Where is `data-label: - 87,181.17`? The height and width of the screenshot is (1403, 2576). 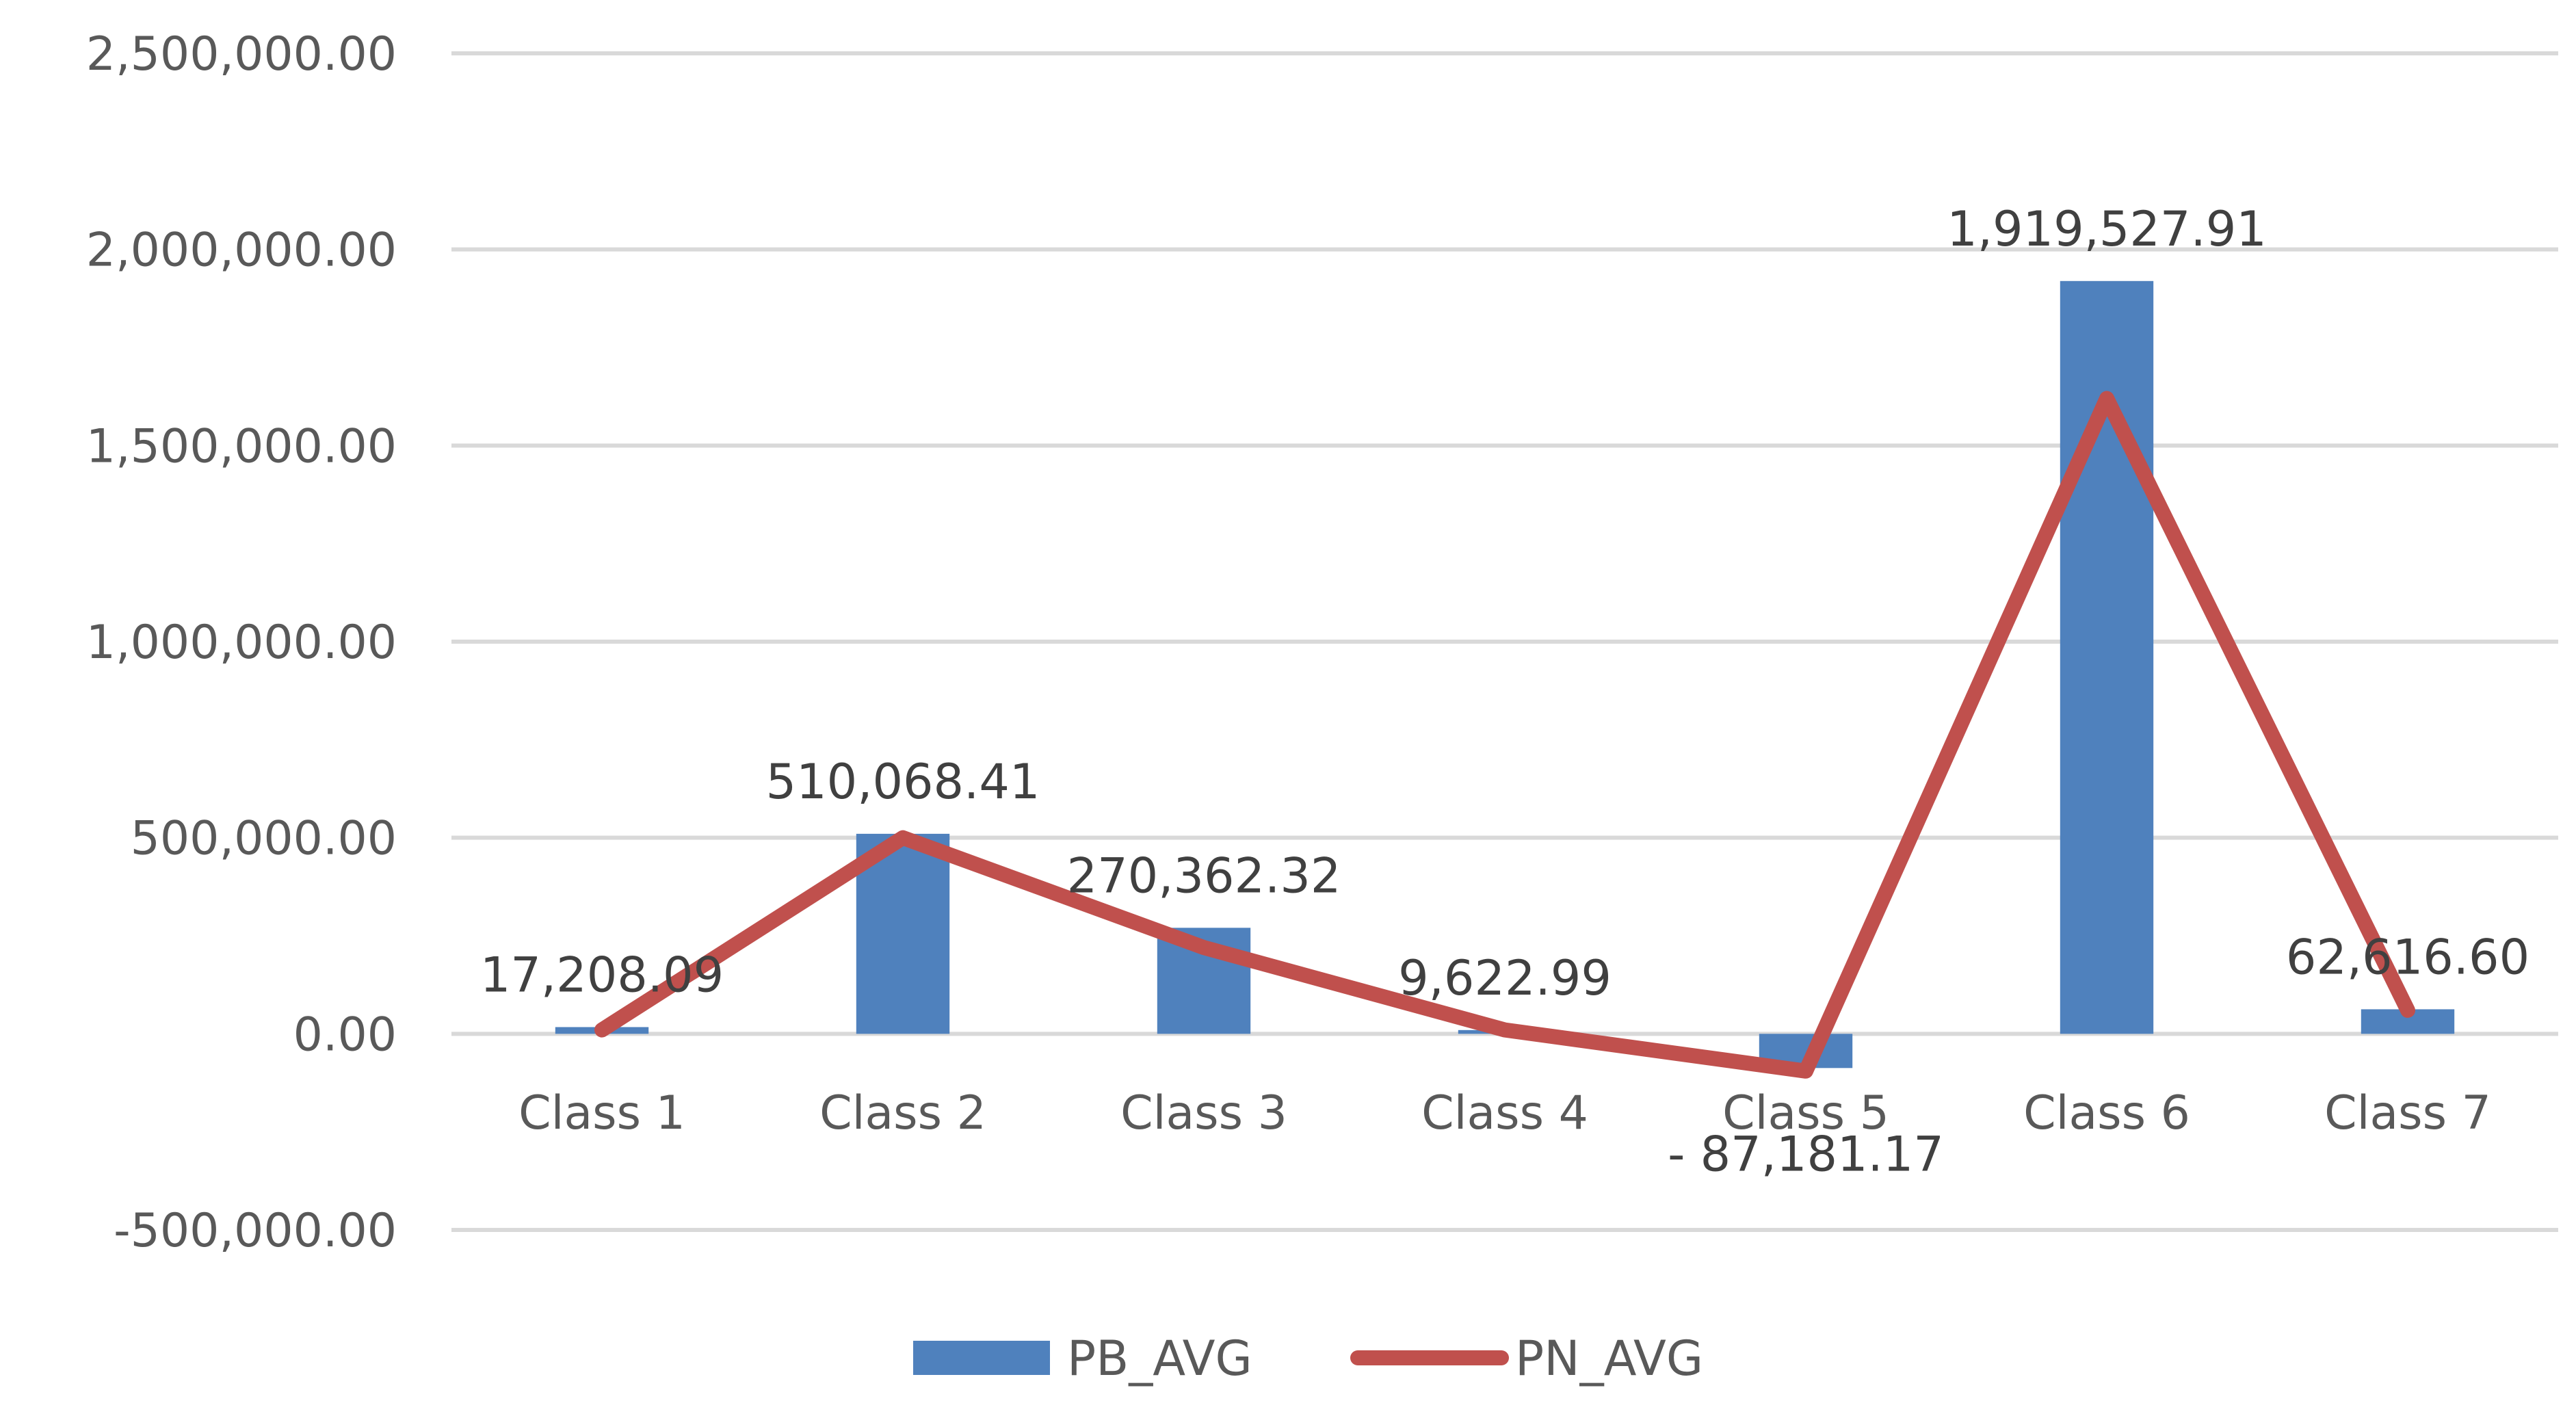
data-label: - 87,181.17 is located at coordinates (1806, 1154).